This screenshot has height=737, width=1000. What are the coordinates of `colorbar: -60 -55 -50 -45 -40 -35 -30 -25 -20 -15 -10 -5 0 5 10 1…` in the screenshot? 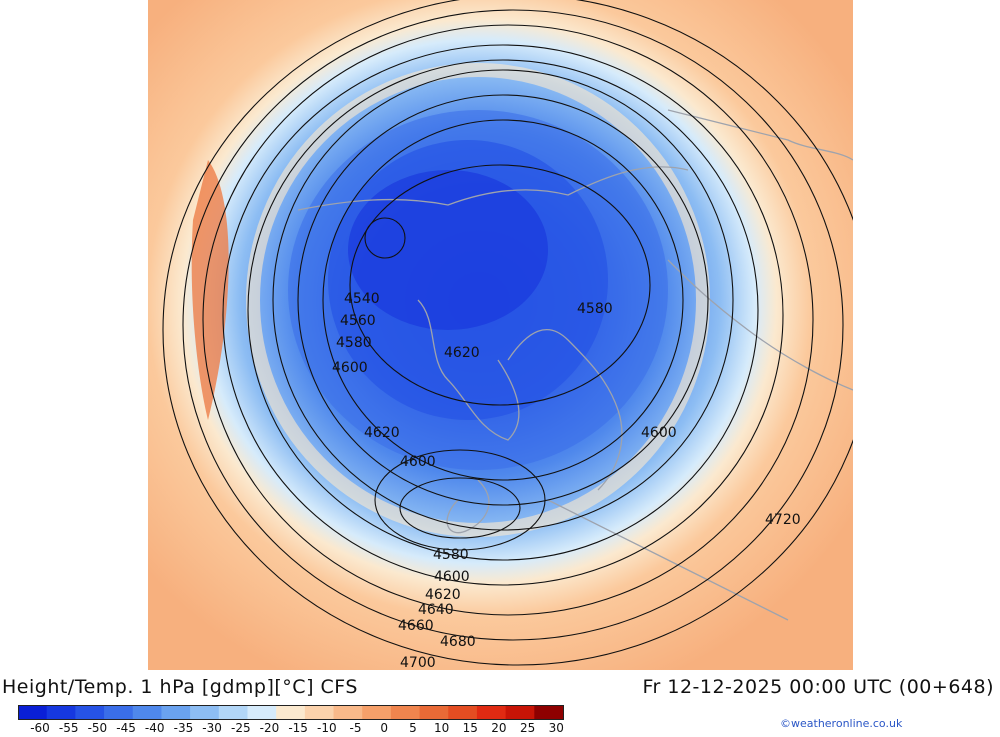 It's located at (298, 721).